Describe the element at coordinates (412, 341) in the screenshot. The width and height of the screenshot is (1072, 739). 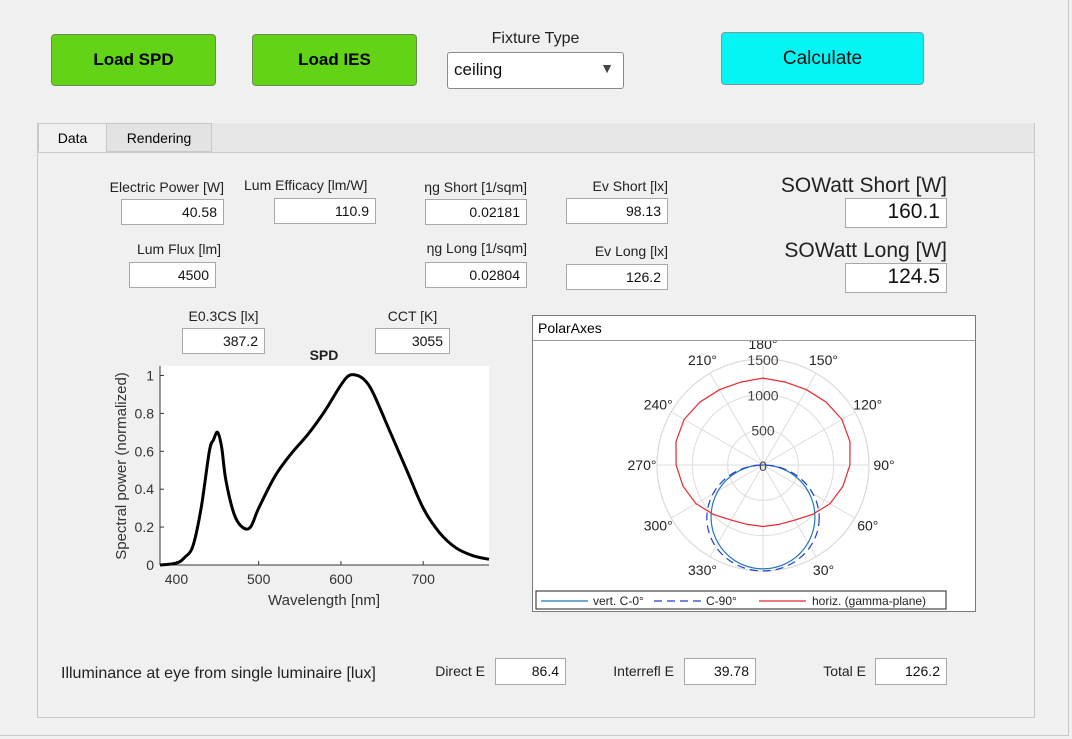
I see `cct-field: 3055` at that location.